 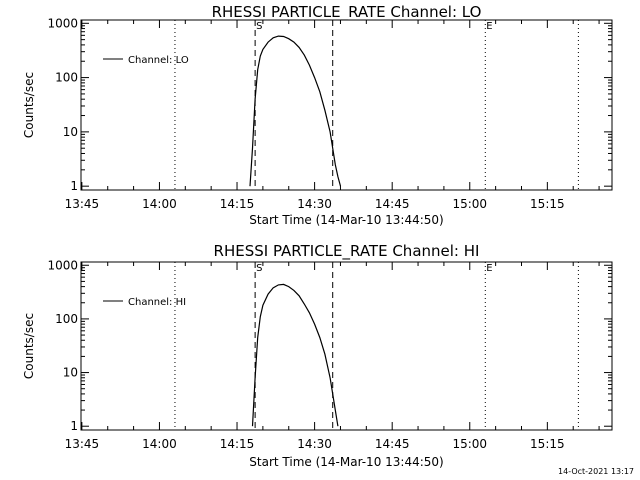 What do you see at coordinates (158, 60) in the screenshot?
I see `legend-label: Channel: LO` at bounding box center [158, 60].